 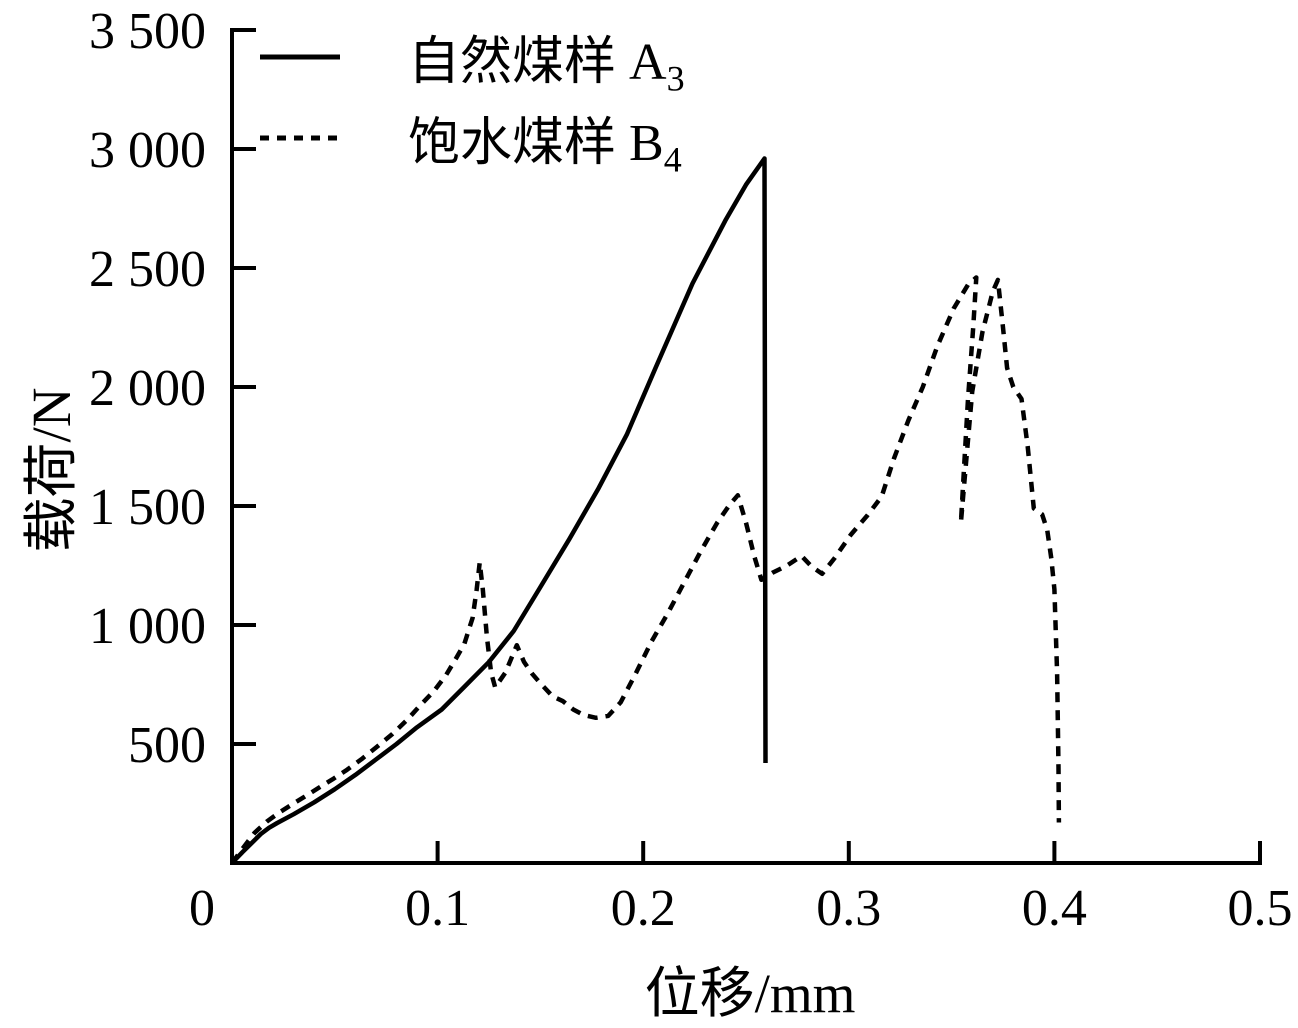 I want to click on legend-label-natural-coal-sample: 自然煤样 A3, so click(x=546, y=66).